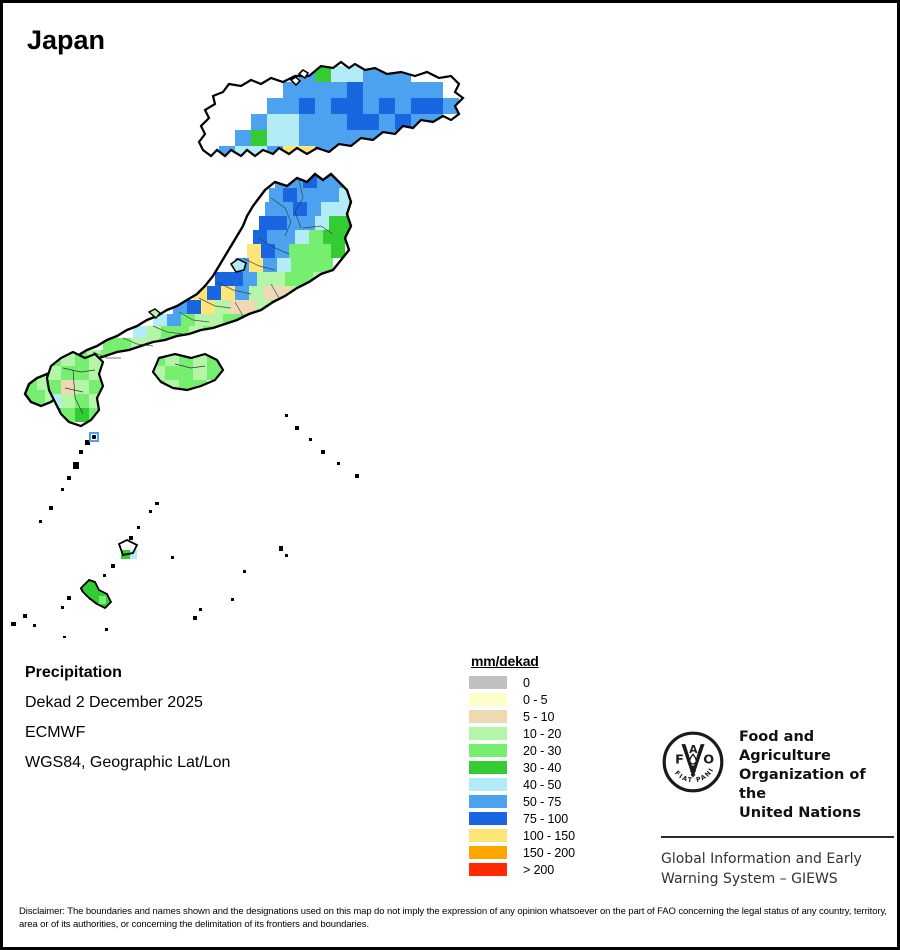  What do you see at coordinates (238, 265) in the screenshot?
I see `sado-island` at bounding box center [238, 265].